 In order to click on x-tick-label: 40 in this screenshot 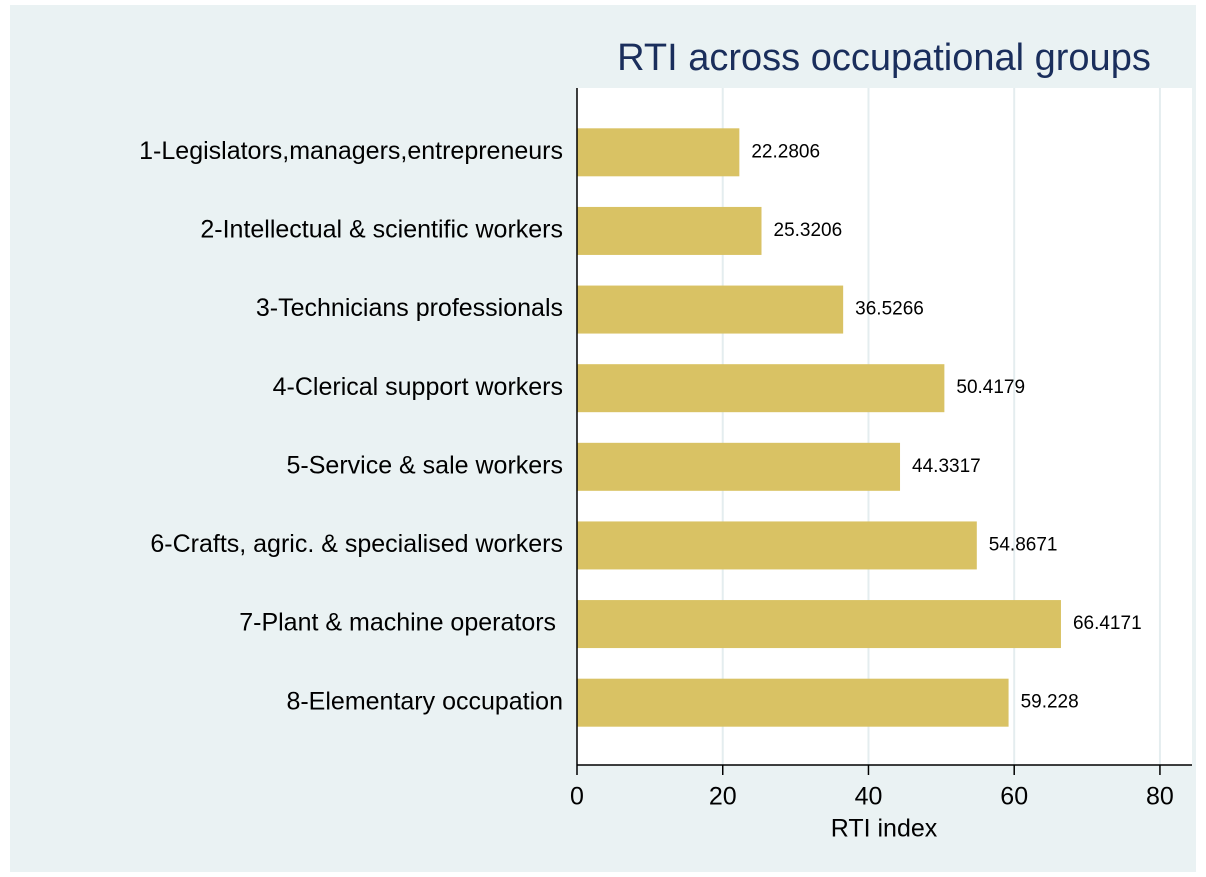, I will do `click(869, 797)`.